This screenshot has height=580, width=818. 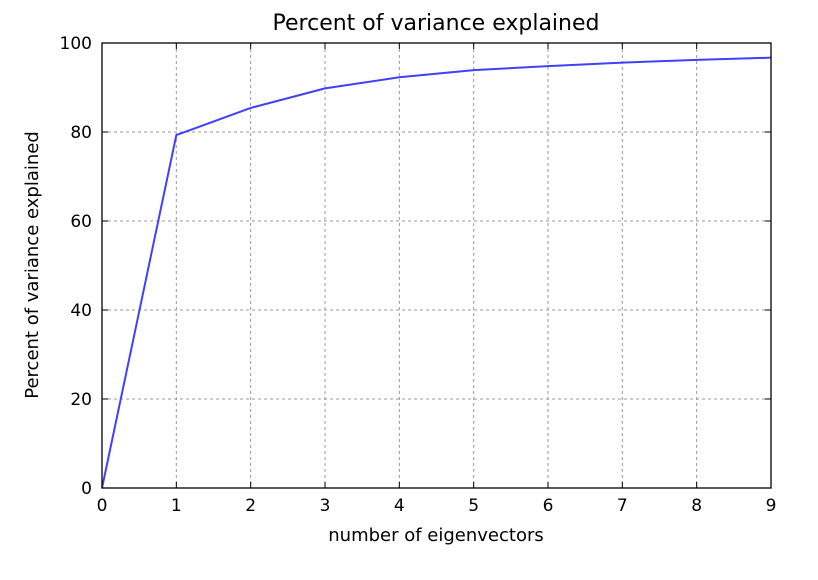 What do you see at coordinates (102, 506) in the screenshot?
I see `x-tick-label: 0` at bounding box center [102, 506].